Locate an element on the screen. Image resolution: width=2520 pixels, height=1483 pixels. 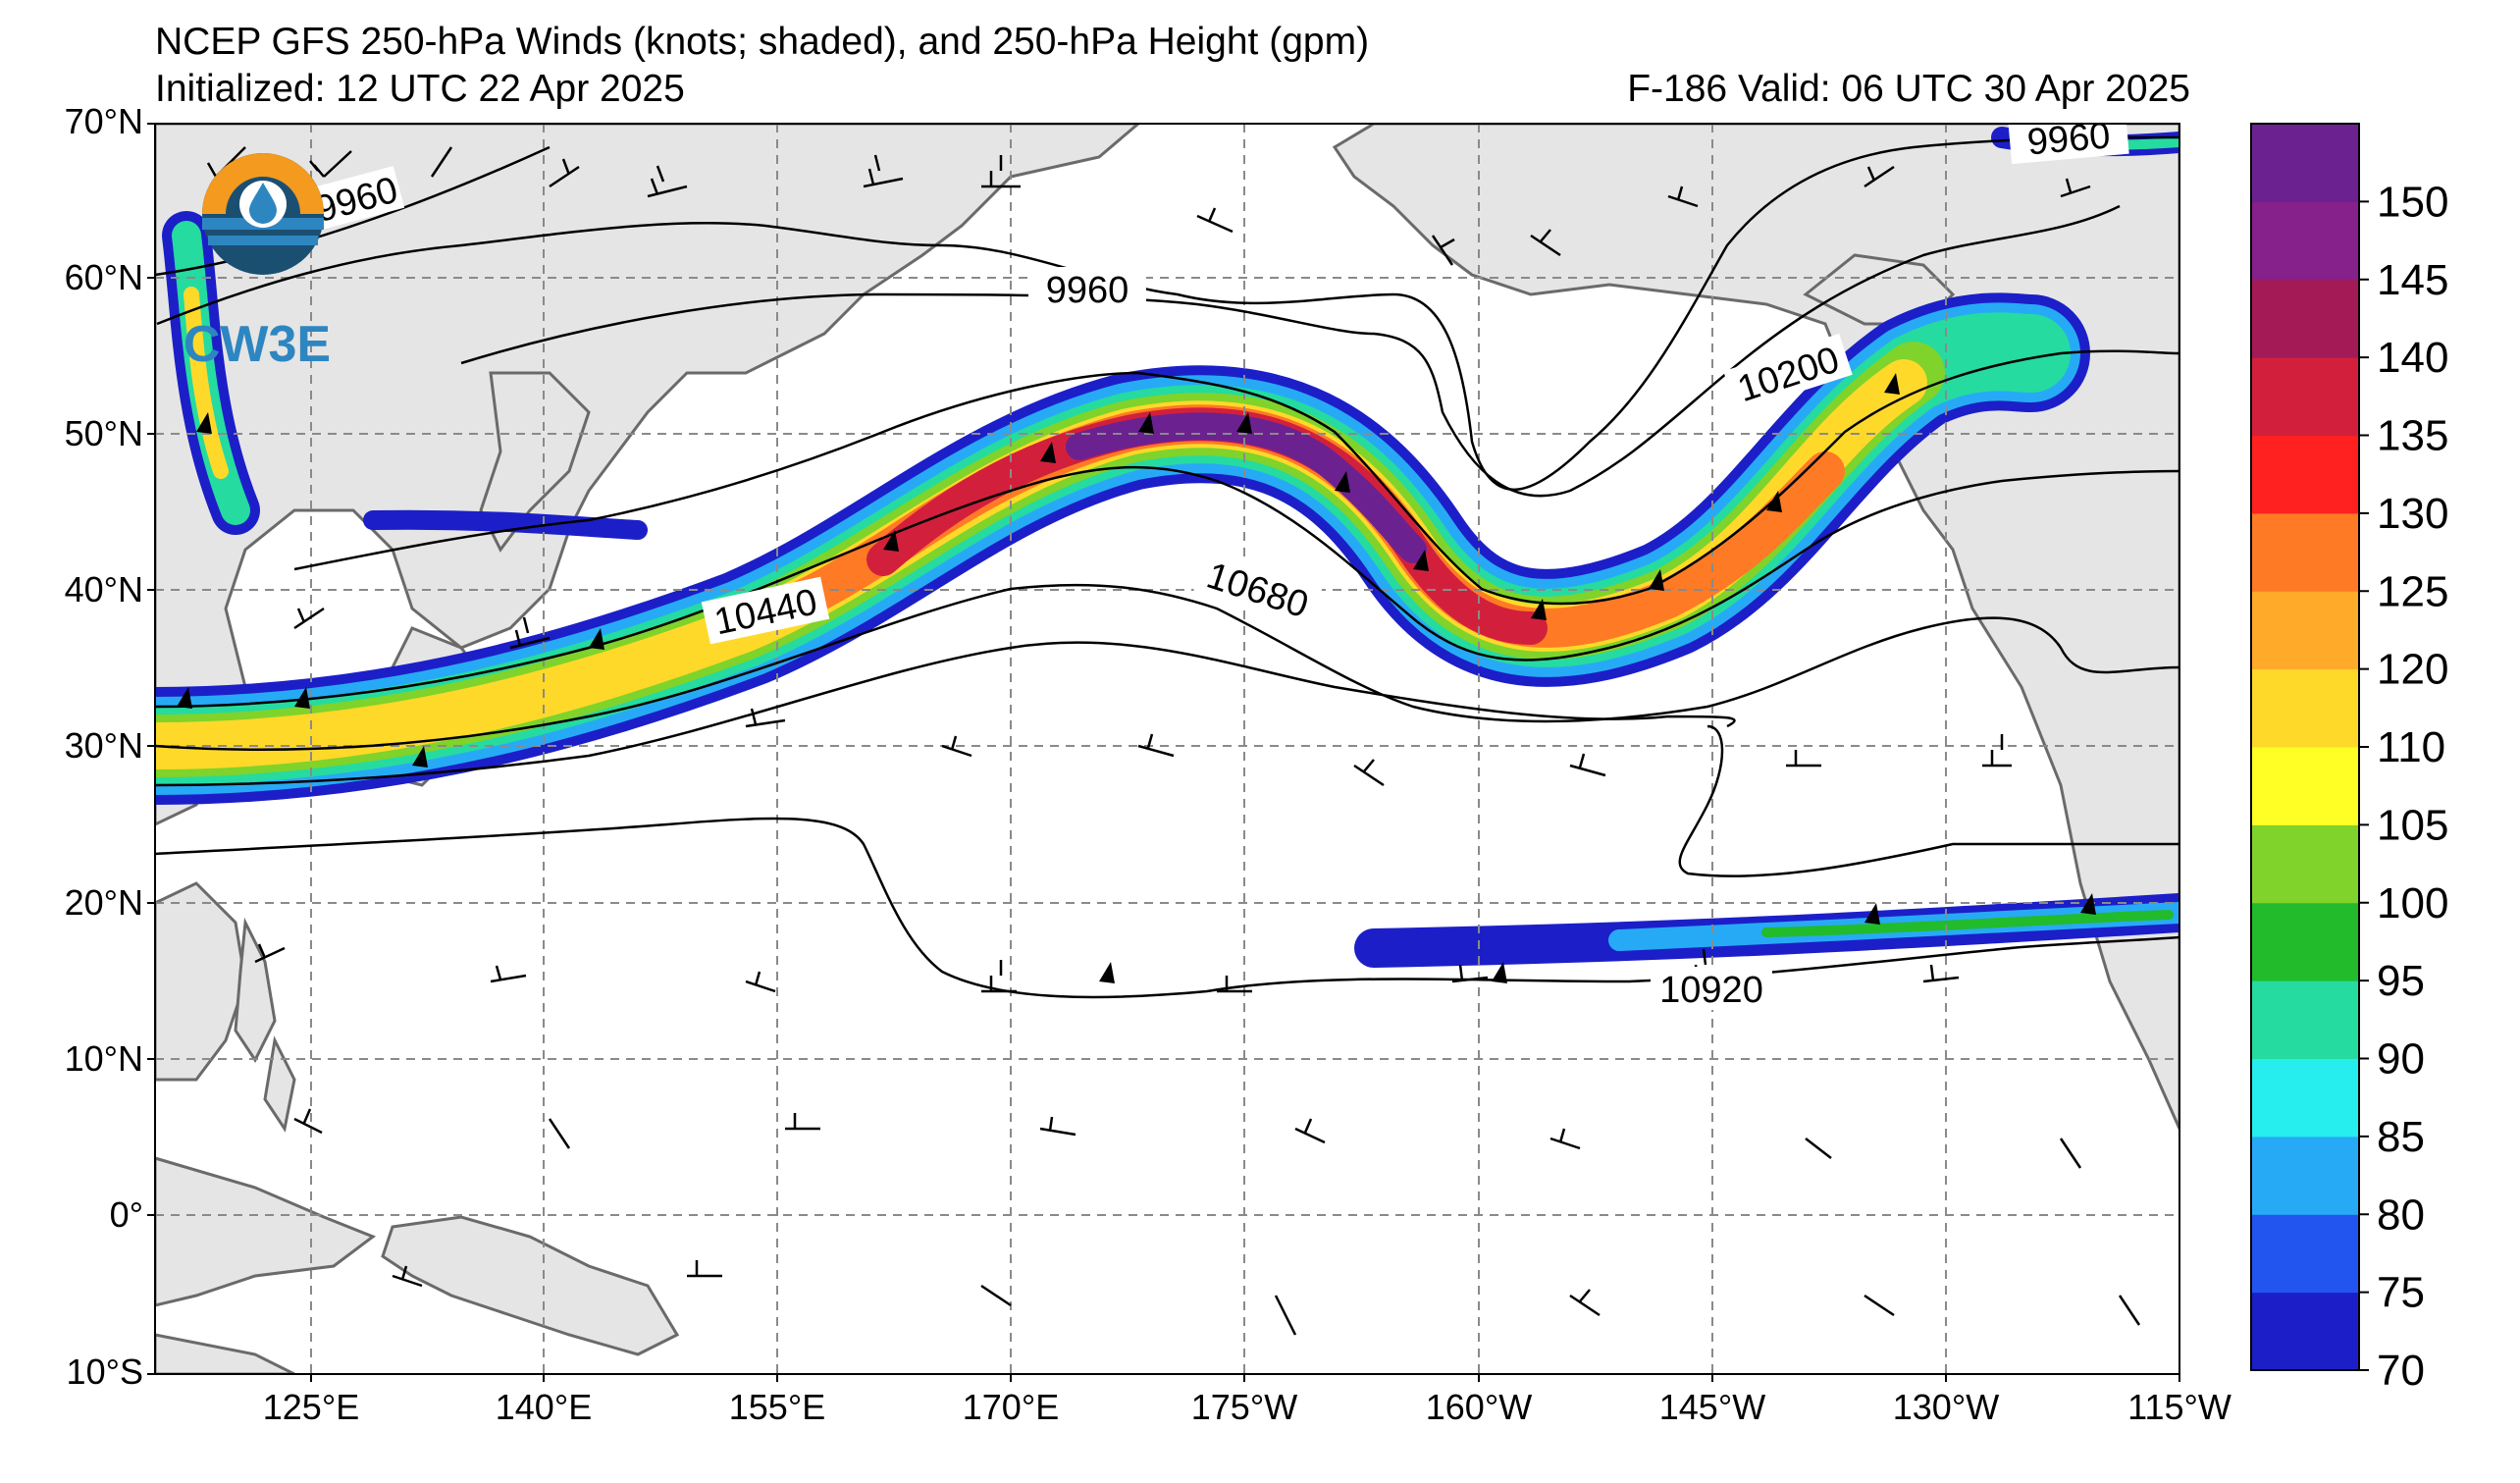
lat-label: 10°N is located at coordinates (104, 1059).